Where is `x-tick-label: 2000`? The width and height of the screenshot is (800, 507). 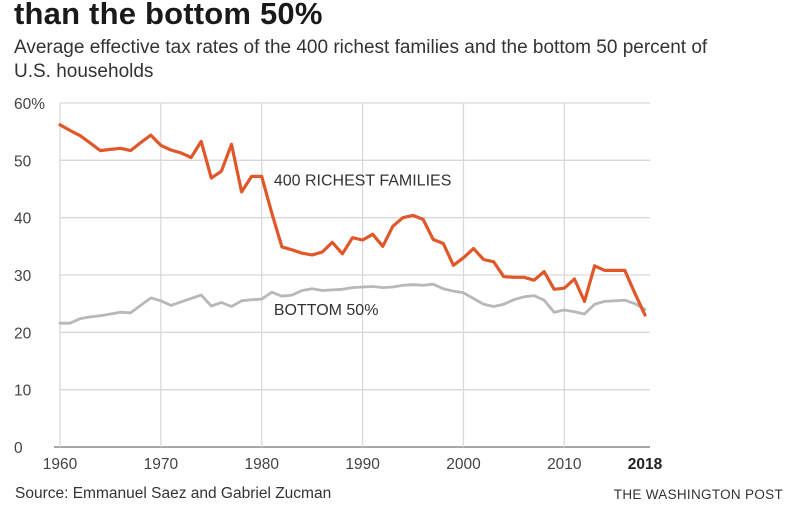 x-tick-label: 2000 is located at coordinates (463, 464).